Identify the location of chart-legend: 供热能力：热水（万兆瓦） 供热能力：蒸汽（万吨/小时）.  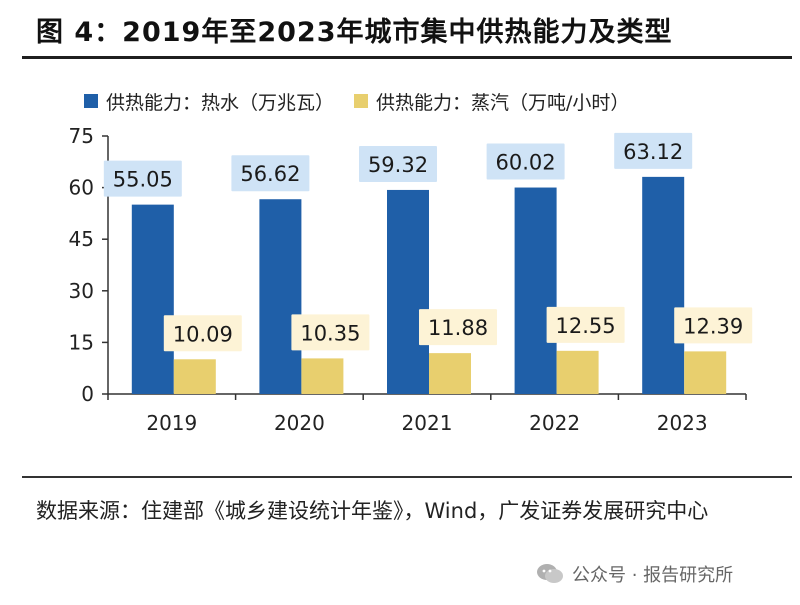
(366, 101).